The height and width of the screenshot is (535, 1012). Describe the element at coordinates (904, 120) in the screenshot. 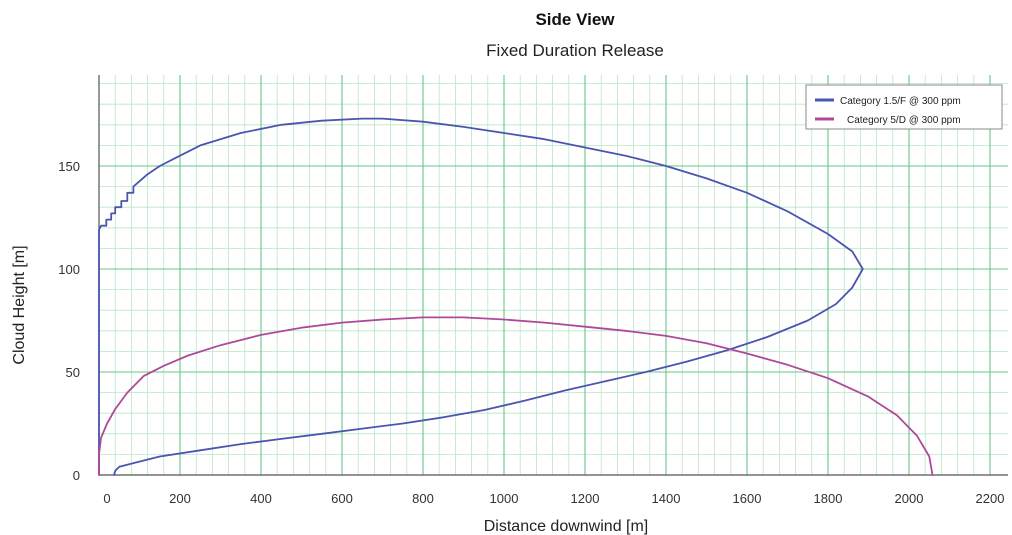

I see `legend-label-2: Category 5/D @ 300 ppm` at that location.